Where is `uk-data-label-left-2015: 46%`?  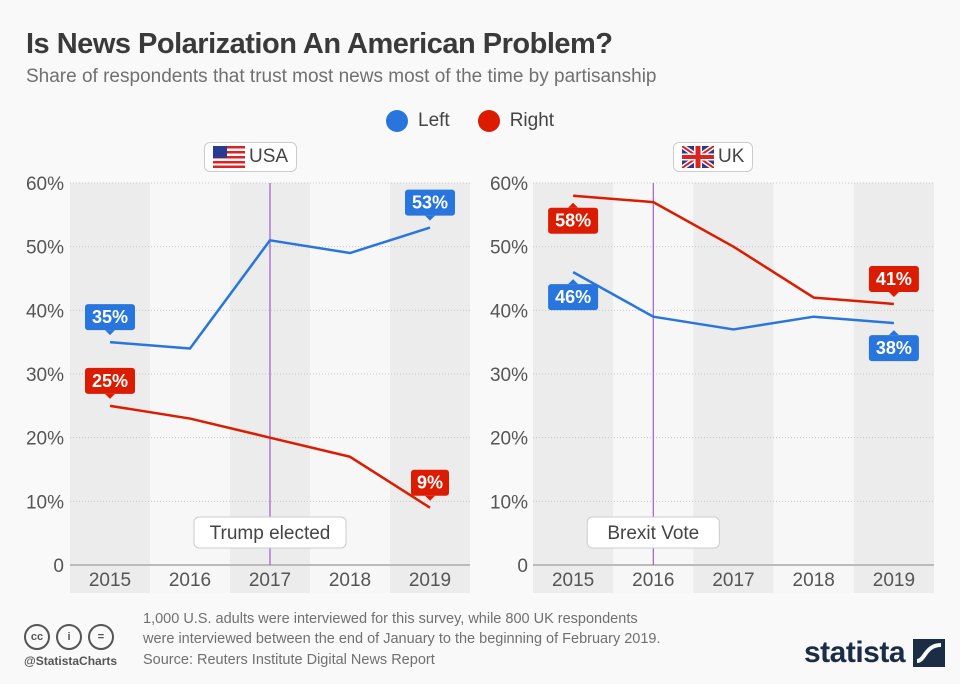
uk-data-label-left-2015: 46% is located at coordinates (573, 297).